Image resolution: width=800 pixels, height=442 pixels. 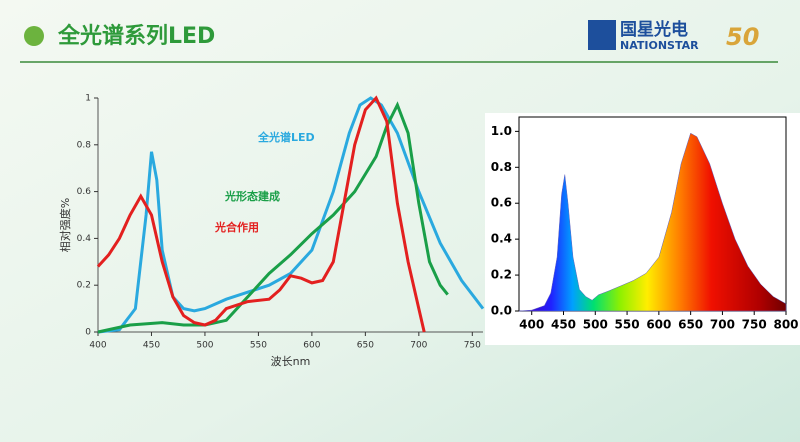 I want to click on logo-en: NATIONSTAR, so click(x=659, y=45).